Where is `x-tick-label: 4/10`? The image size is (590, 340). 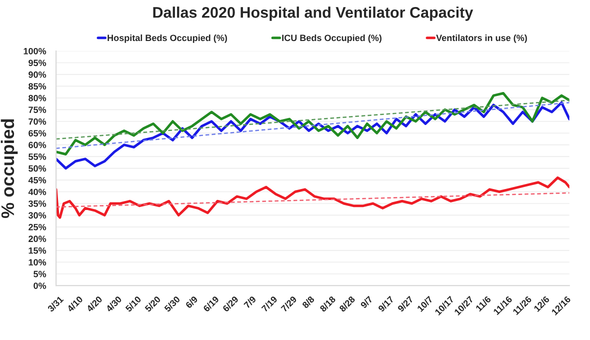 x-tick-label: 4/10 is located at coordinates (75, 304).